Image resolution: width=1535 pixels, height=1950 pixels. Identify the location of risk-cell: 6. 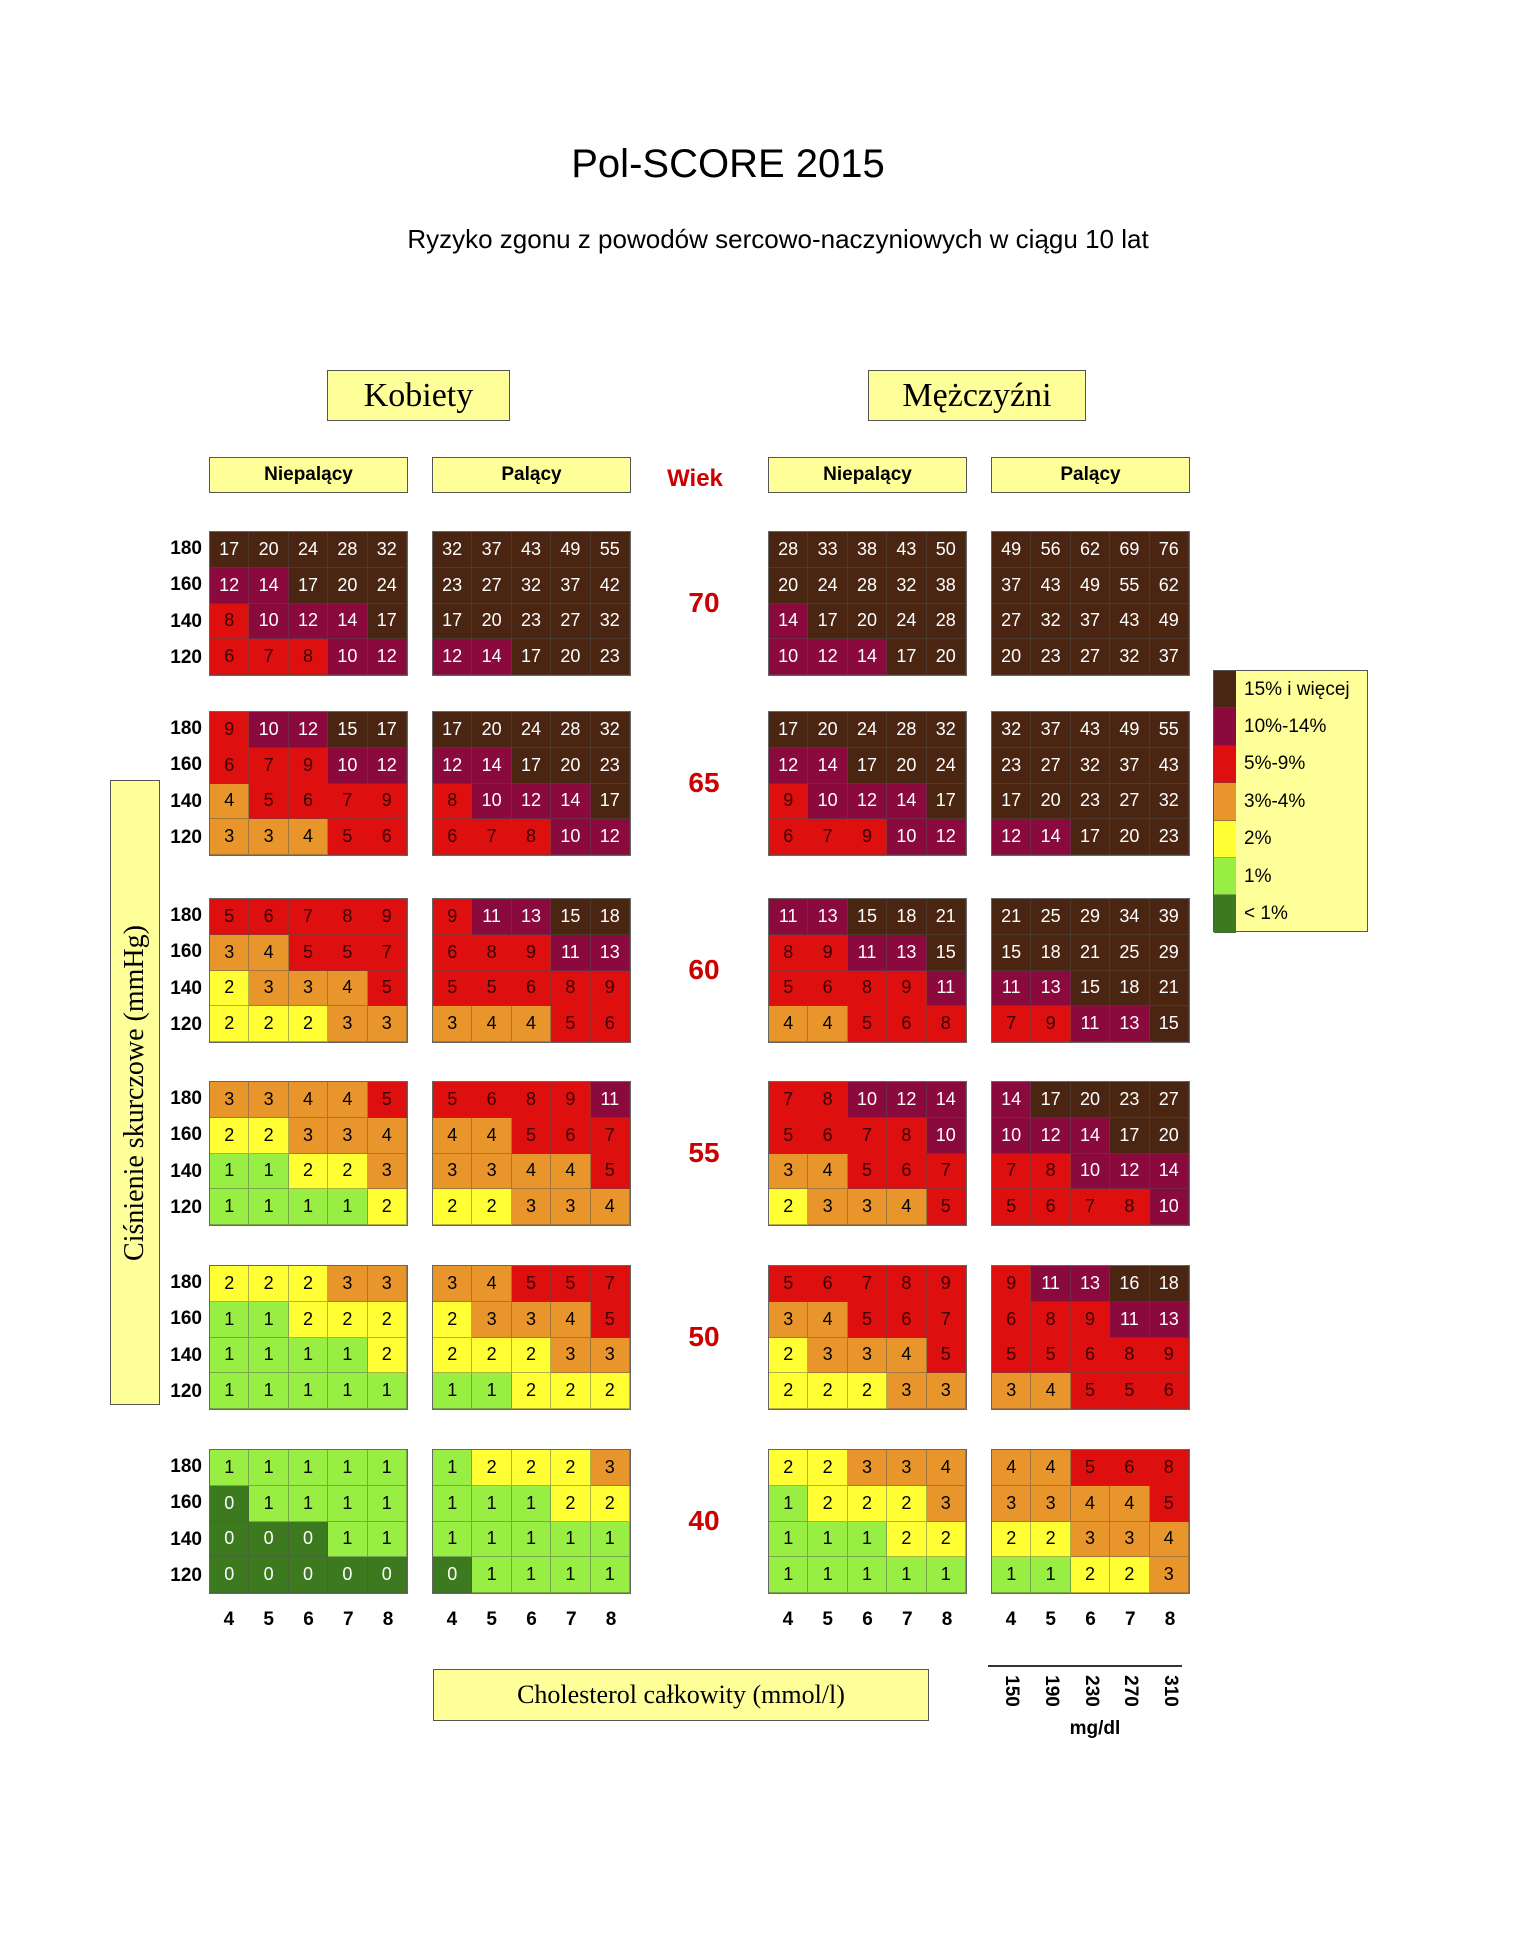
(610, 1024).